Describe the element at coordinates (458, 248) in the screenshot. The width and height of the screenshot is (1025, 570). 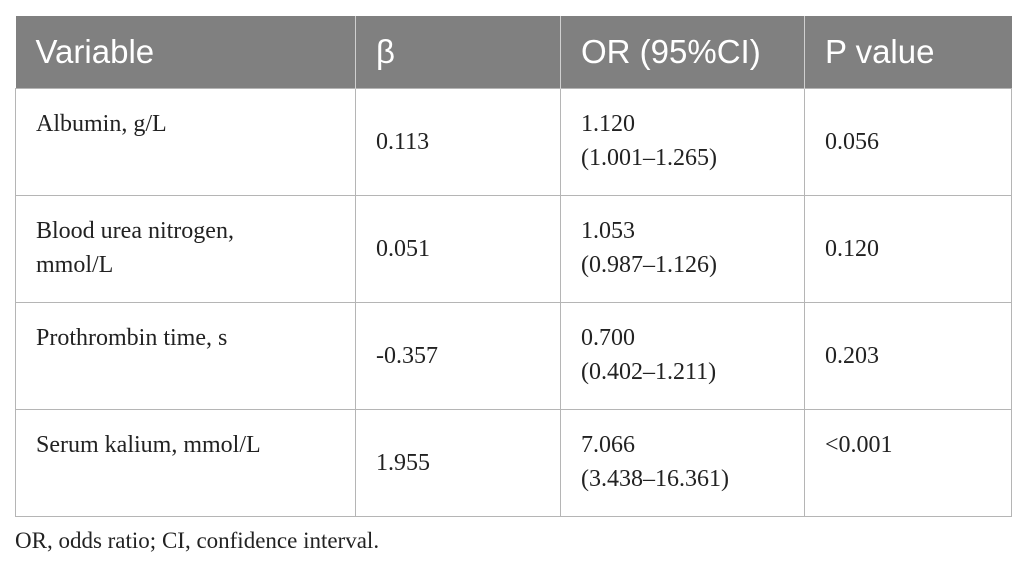
I see `cell-beta: 0.051` at that location.